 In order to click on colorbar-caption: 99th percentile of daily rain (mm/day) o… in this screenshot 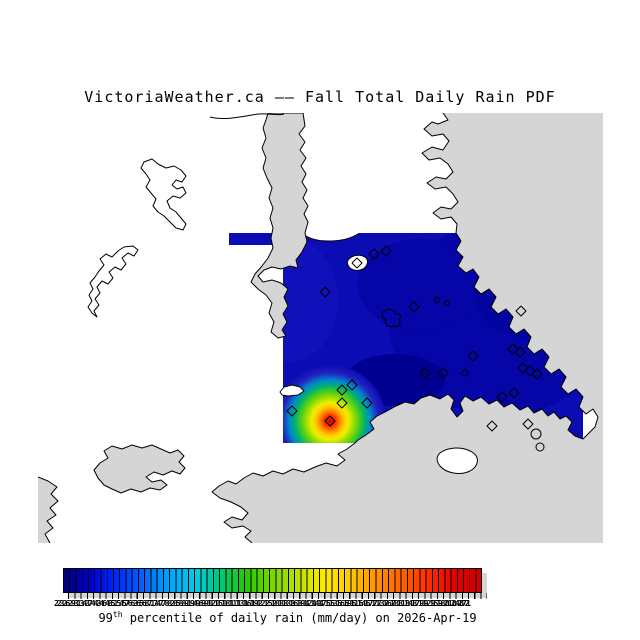, I will do `click(287, 617)`.